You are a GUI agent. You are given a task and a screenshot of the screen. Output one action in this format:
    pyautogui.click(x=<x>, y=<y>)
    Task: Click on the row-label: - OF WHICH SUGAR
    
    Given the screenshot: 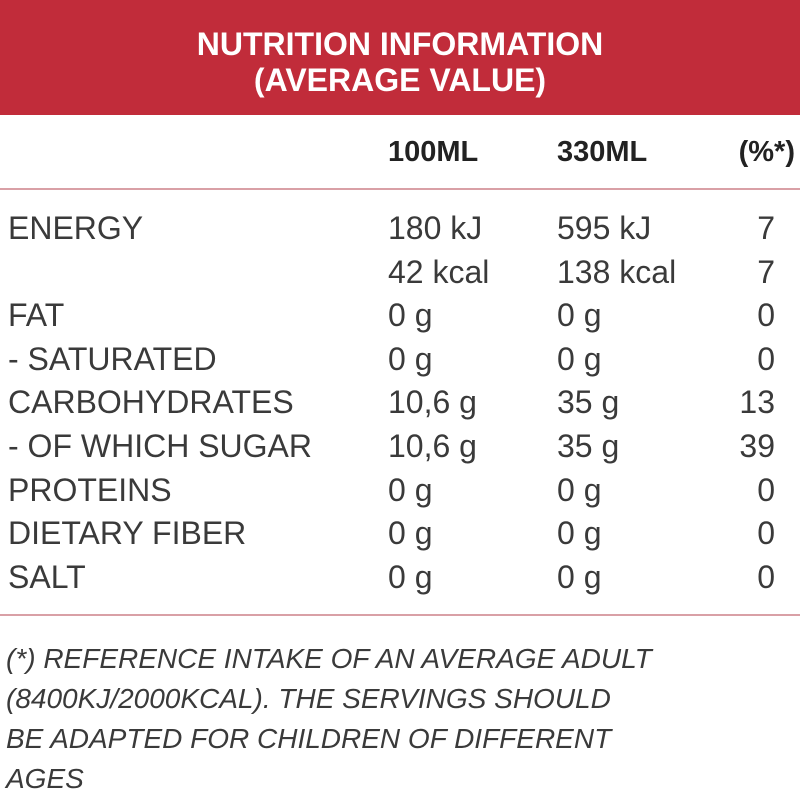 What is the action you would take?
    pyautogui.click(x=160, y=446)
    